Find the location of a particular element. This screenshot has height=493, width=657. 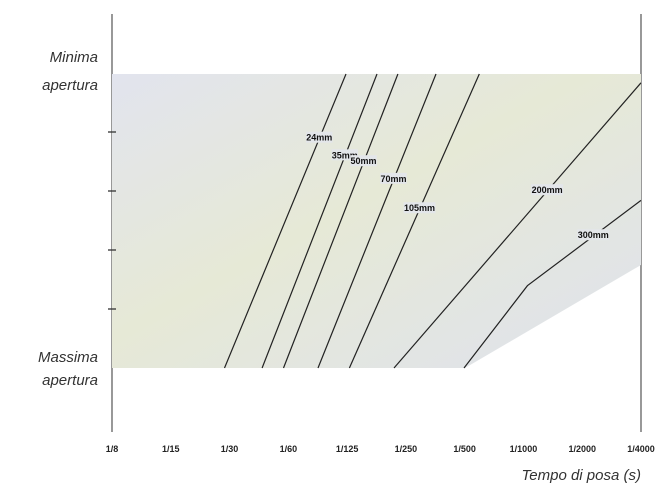

x-tick-label: 1/500 is located at coordinates (464, 449).